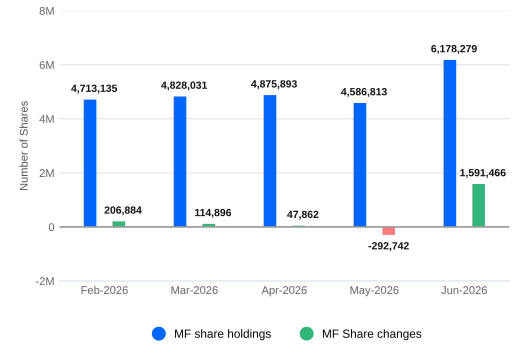 The width and height of the screenshot is (517, 358). Describe the element at coordinates (123, 211) in the screenshot. I see `data-label: 206,884` at that location.